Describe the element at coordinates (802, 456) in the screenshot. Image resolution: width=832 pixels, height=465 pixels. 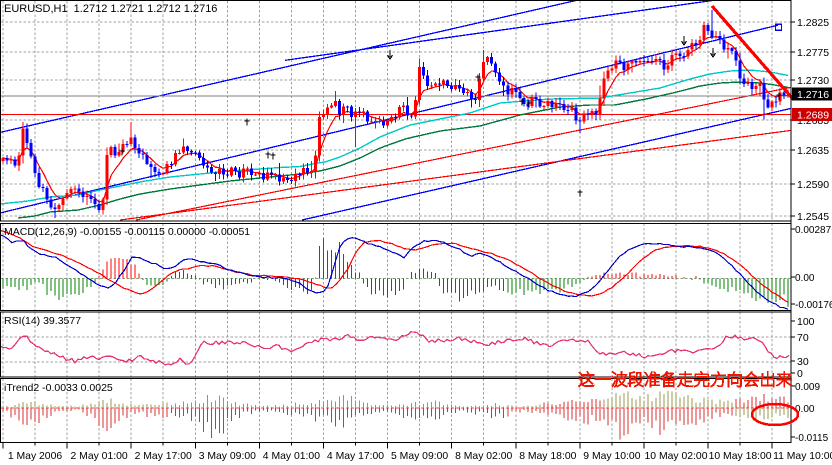
I see `svg-text: 11 May 10:00` at that location.